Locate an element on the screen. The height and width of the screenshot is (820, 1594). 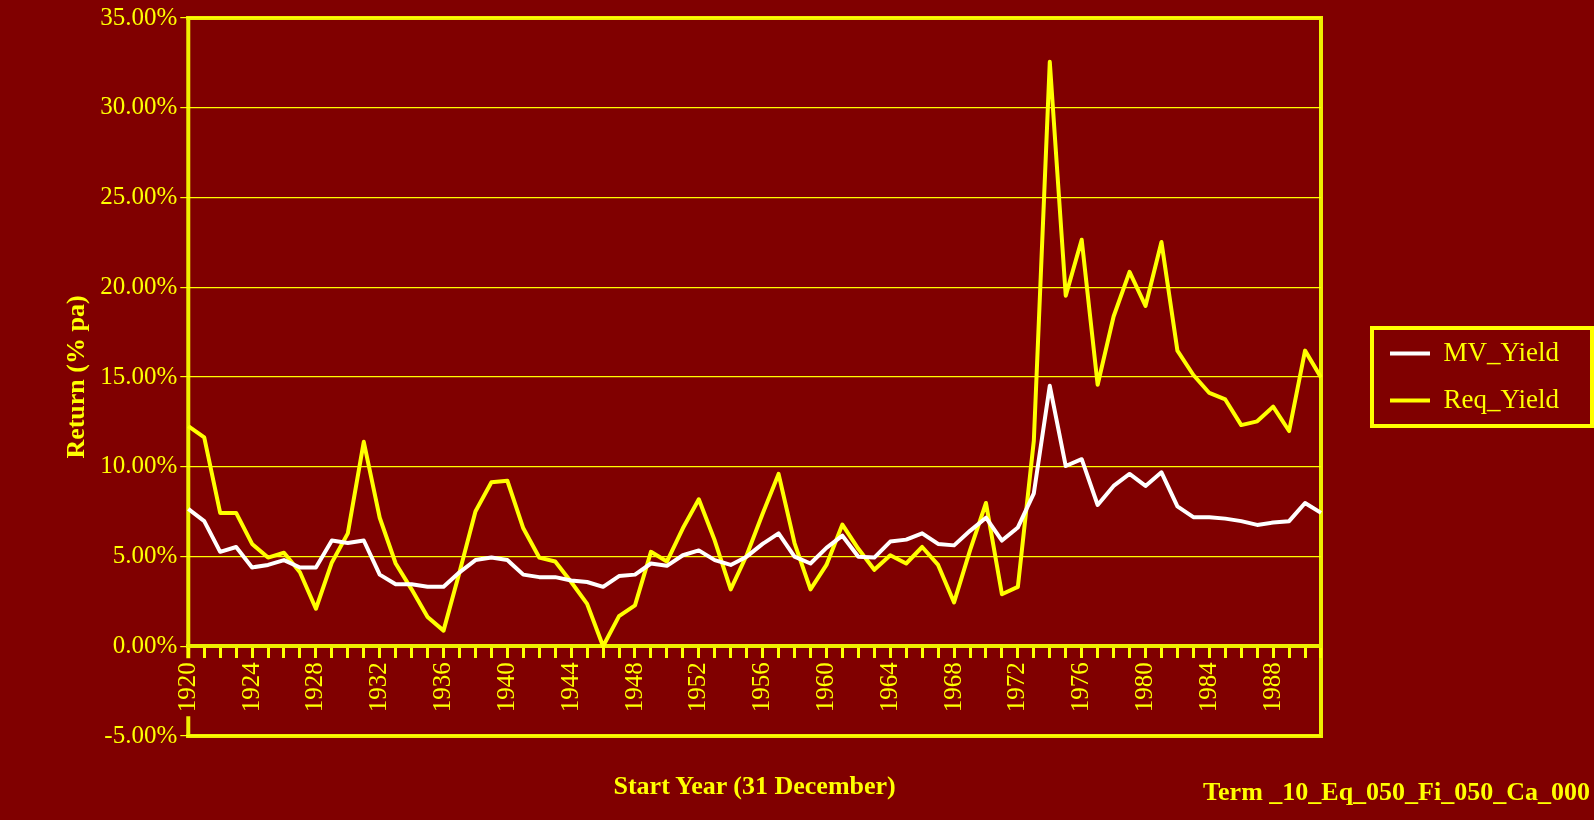
x-tick-label: 1980 is located at coordinates (1144, 687).